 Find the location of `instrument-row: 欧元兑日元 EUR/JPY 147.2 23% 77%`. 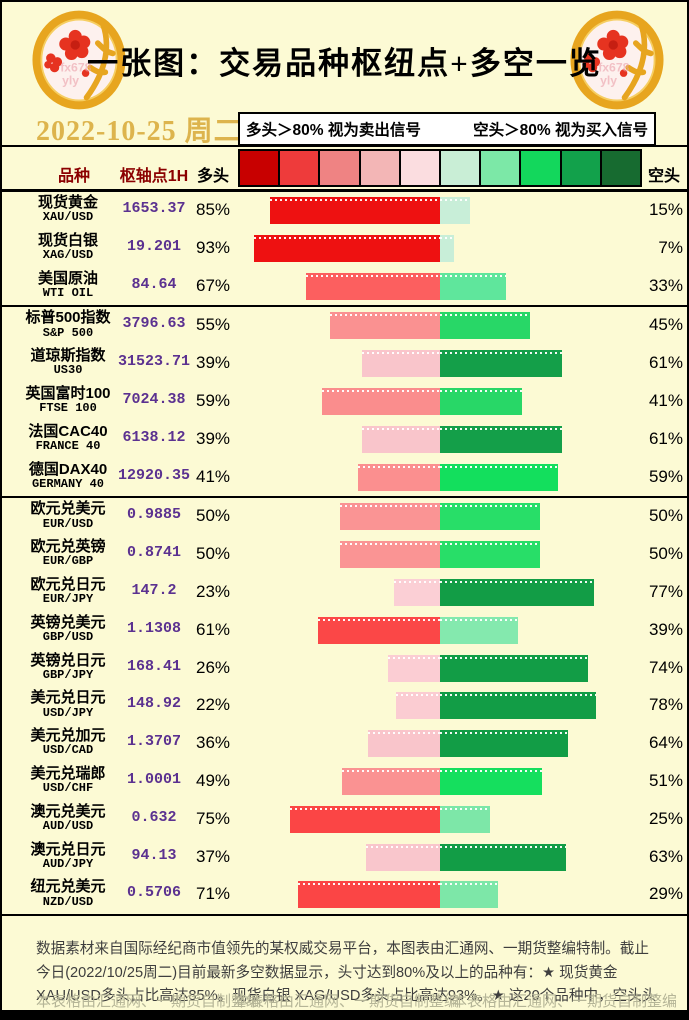

instrument-row: 欧元兑日元 EUR/JPY 147.2 23% 77% is located at coordinates (344, 593).